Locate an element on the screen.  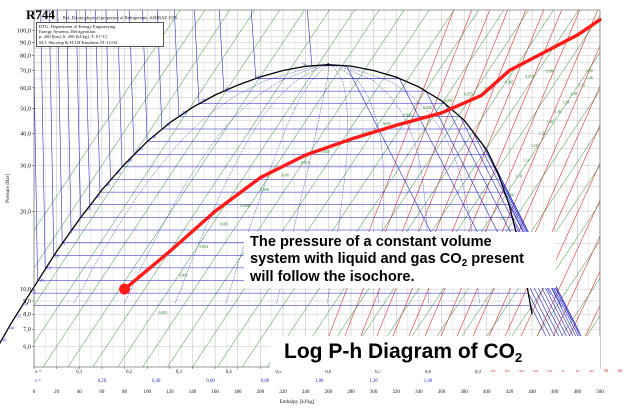
isotherm-label: 65 is located at coordinates (257, 76).